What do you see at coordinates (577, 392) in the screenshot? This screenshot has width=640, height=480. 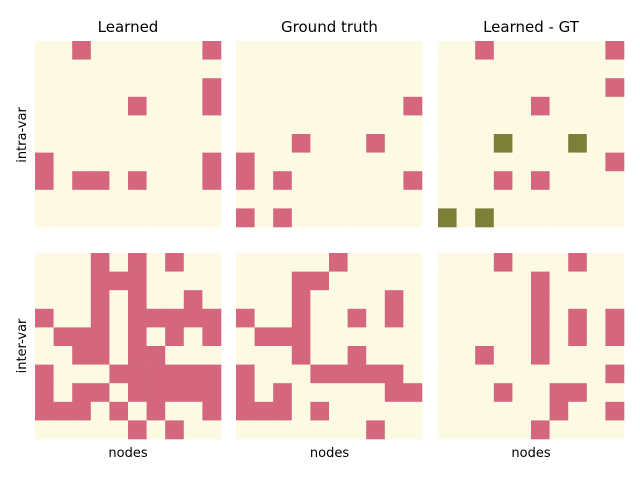 I see `heatmap-cell-r7-c7` at bounding box center [577, 392].